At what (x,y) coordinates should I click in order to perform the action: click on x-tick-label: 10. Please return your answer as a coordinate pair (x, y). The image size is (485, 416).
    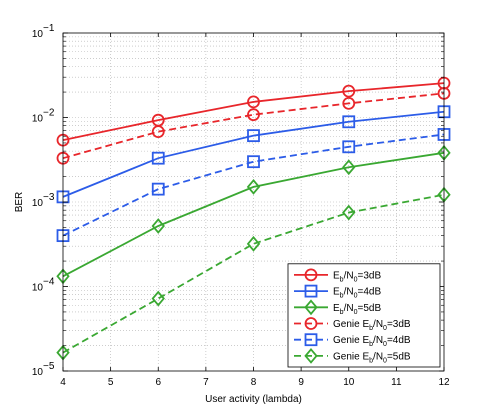
    Looking at the image, I should click on (349, 382).